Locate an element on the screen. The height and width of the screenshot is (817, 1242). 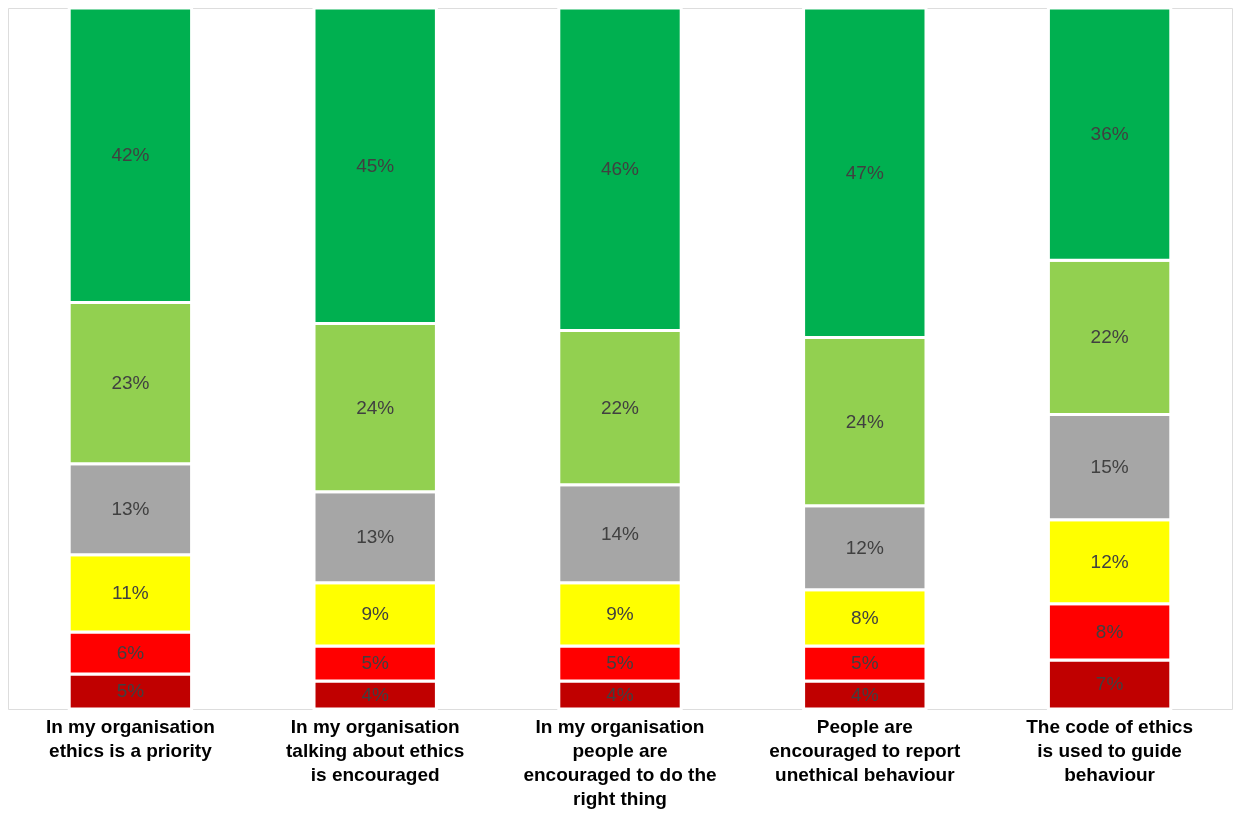
data-label: 7% is located at coordinates (1109, 684).